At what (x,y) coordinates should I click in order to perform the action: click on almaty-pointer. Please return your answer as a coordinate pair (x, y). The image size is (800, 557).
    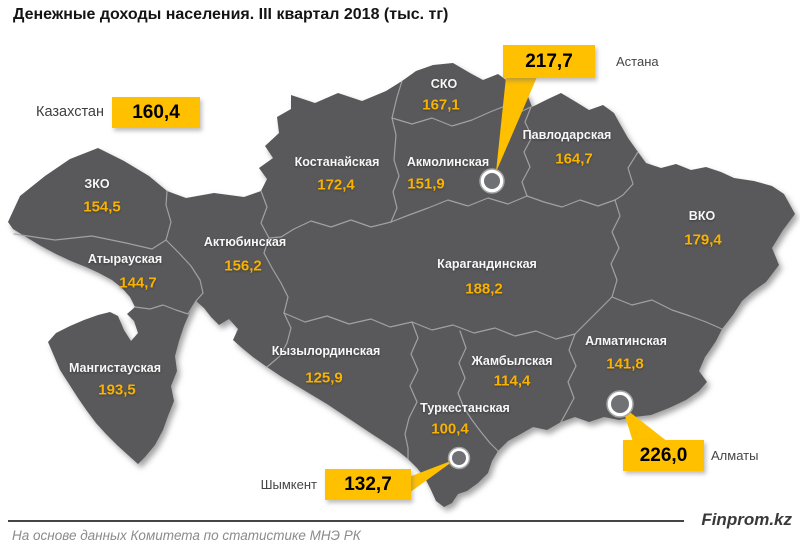
    Looking at the image, I should click on (645, 424).